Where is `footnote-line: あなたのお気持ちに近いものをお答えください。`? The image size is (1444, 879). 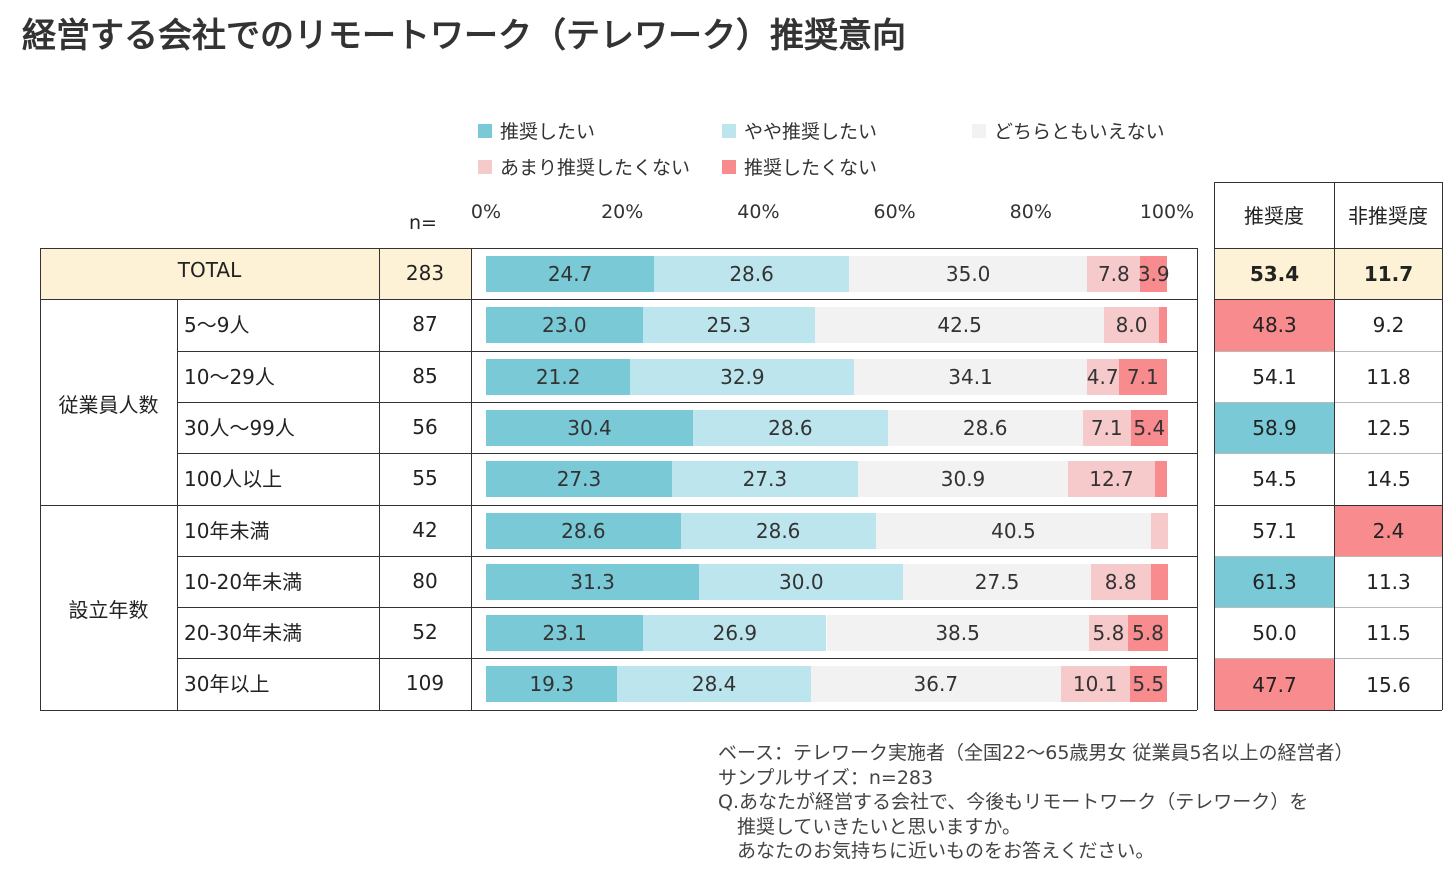
footnote-line: あなたのお気持ちに近いものをお答えください。 is located at coordinates (936, 851).